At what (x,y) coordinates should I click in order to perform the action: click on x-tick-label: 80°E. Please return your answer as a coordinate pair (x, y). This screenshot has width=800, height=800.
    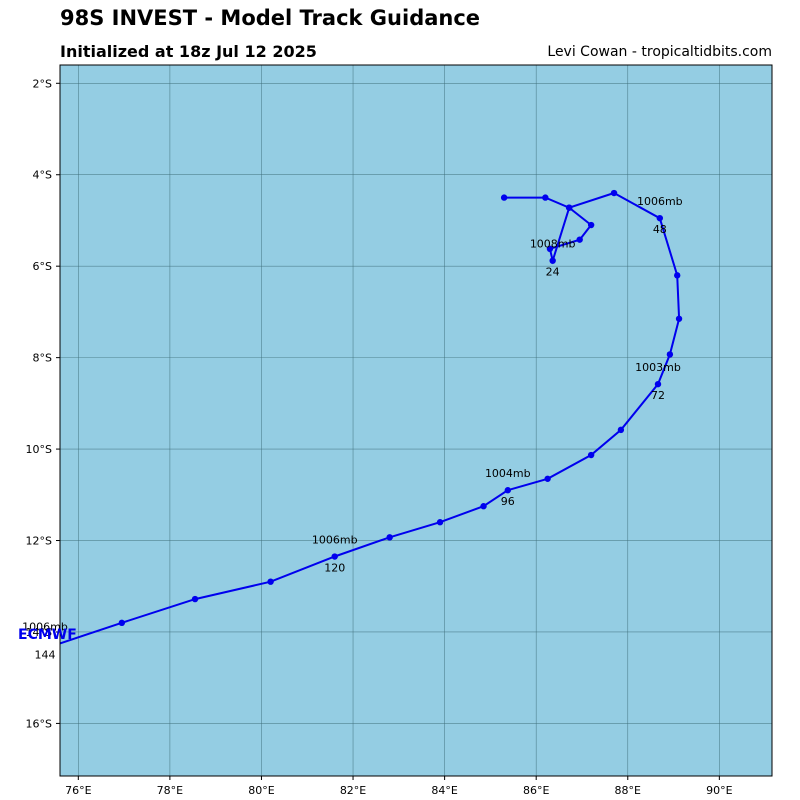
    Looking at the image, I should click on (261, 790).